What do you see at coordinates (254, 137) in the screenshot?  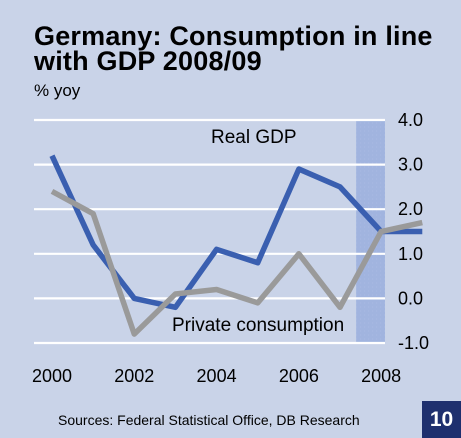 I see `series-label-real-gdp: Real GDP` at bounding box center [254, 137].